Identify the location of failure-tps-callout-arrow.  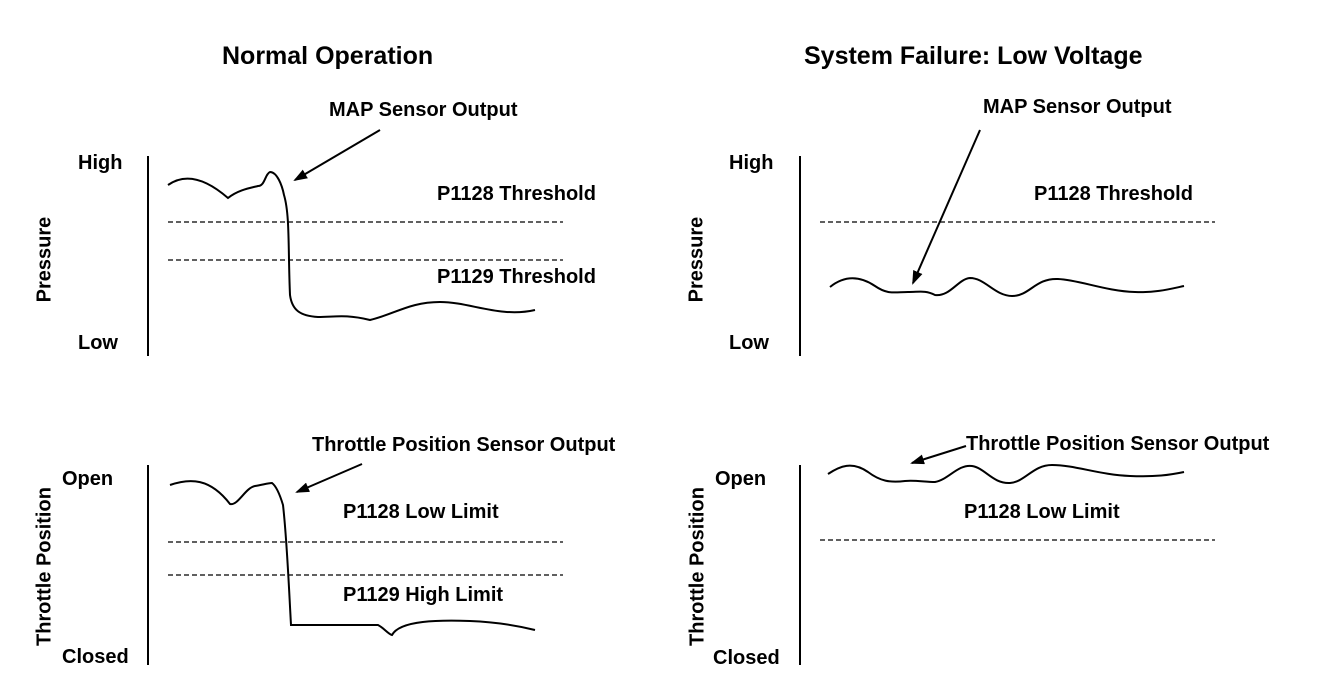
(938, 455).